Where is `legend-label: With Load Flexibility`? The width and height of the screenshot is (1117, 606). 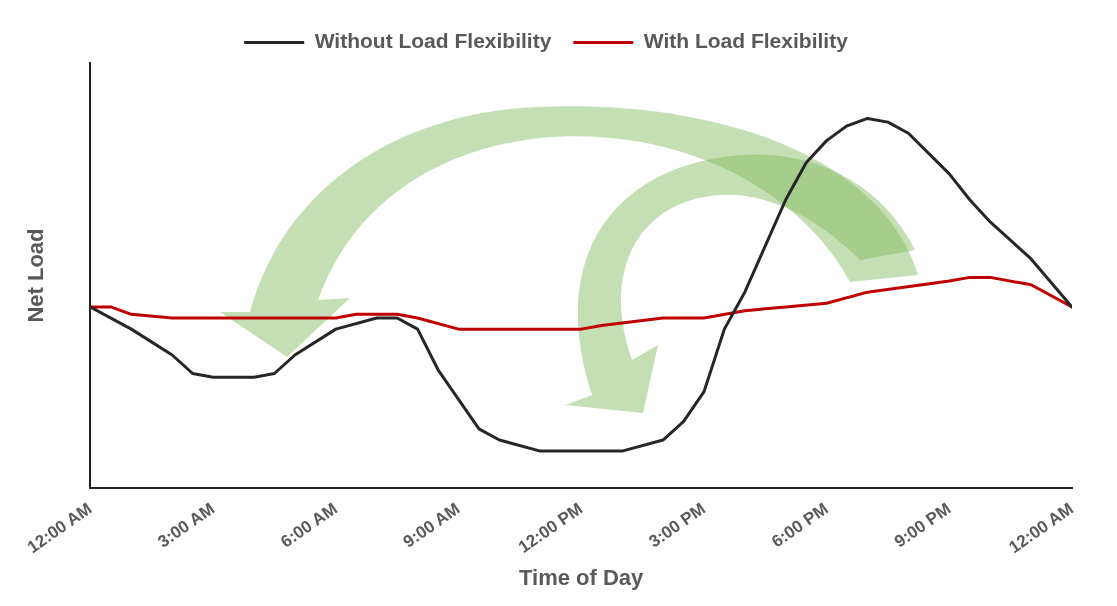
legend-label: With Load Flexibility is located at coordinates (746, 41).